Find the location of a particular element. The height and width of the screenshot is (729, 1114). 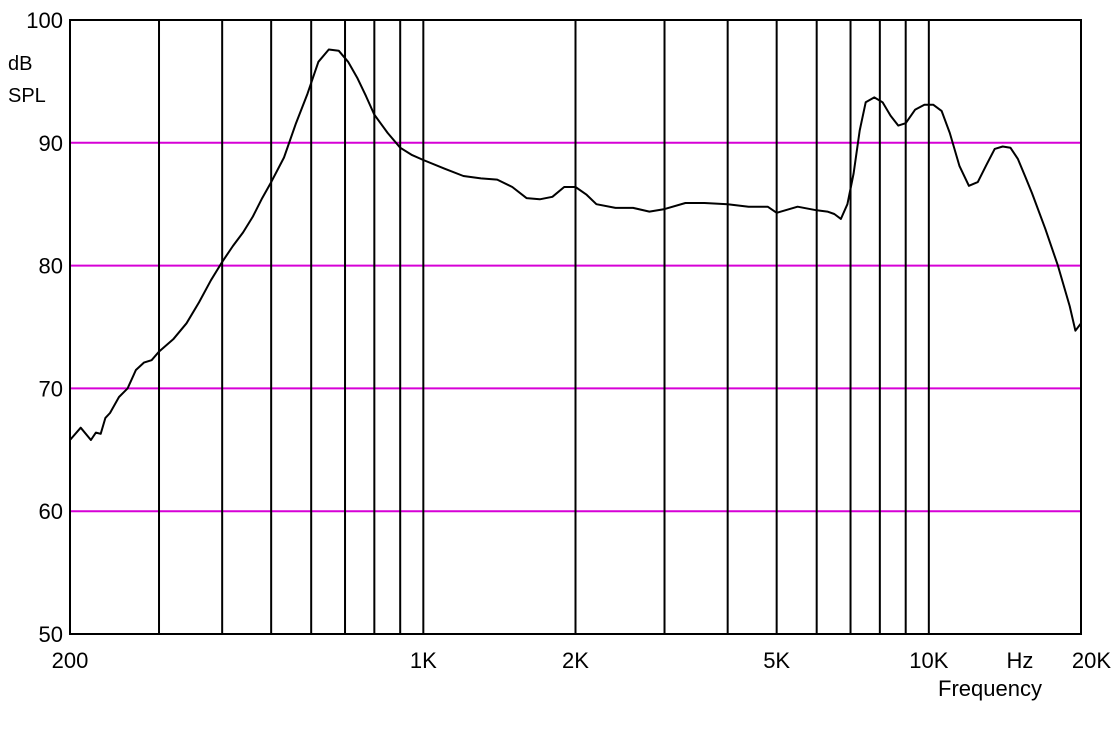

y-axis-unit-line2: SPL is located at coordinates (27, 96).